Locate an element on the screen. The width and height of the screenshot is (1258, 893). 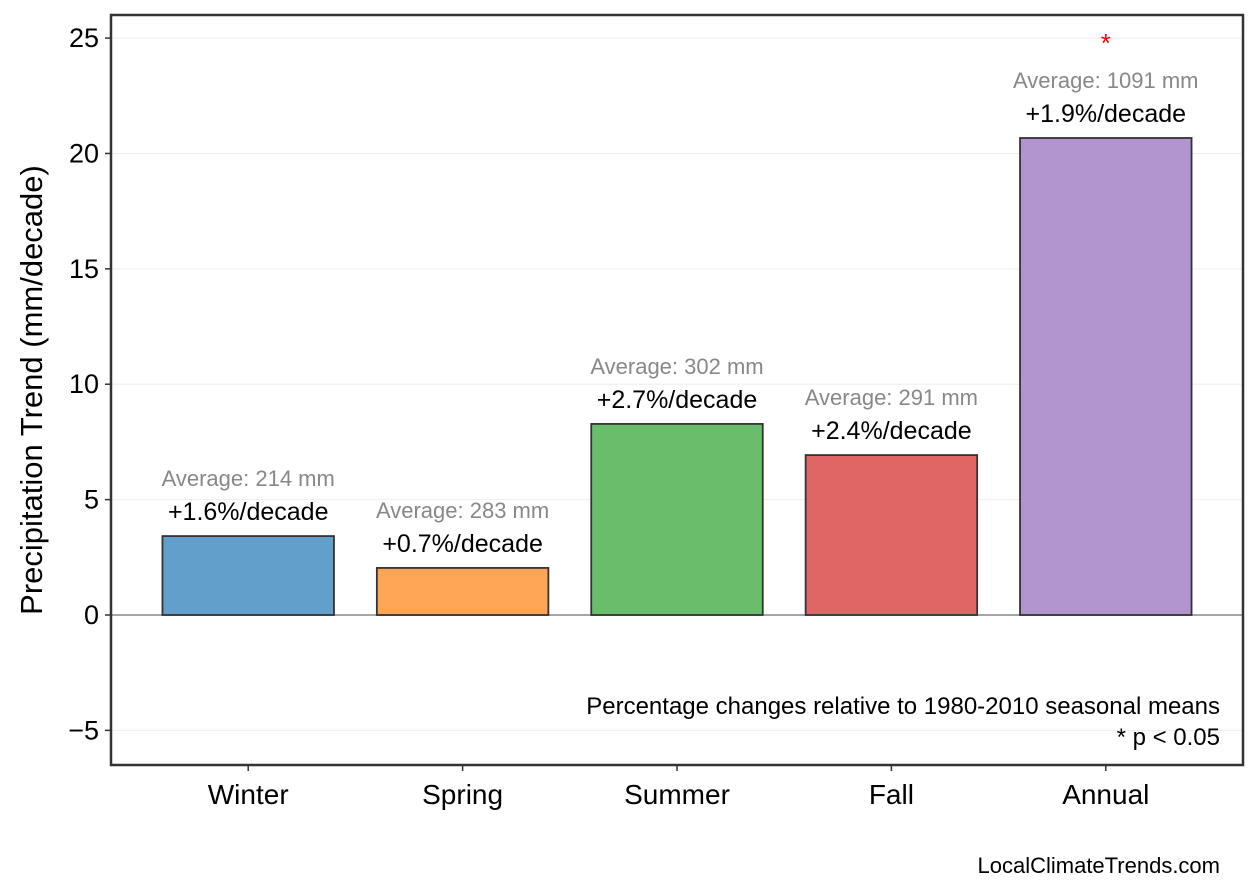
y-axis: −5 0 5 10 15 20 25 is located at coordinates (89, 384).